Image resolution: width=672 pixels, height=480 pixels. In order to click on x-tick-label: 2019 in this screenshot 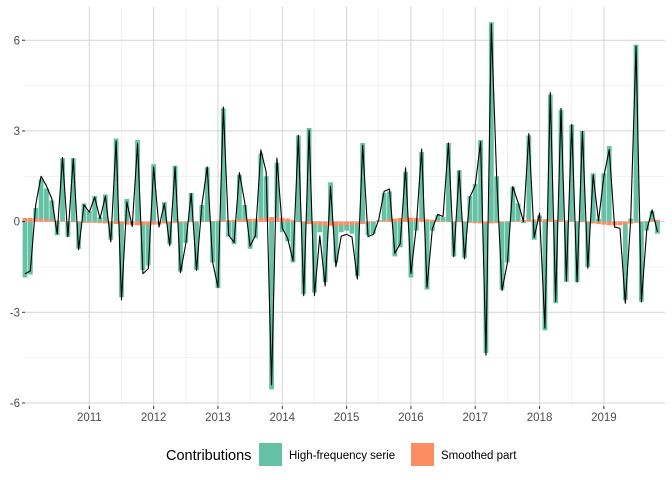, I will do `click(604, 418)`.